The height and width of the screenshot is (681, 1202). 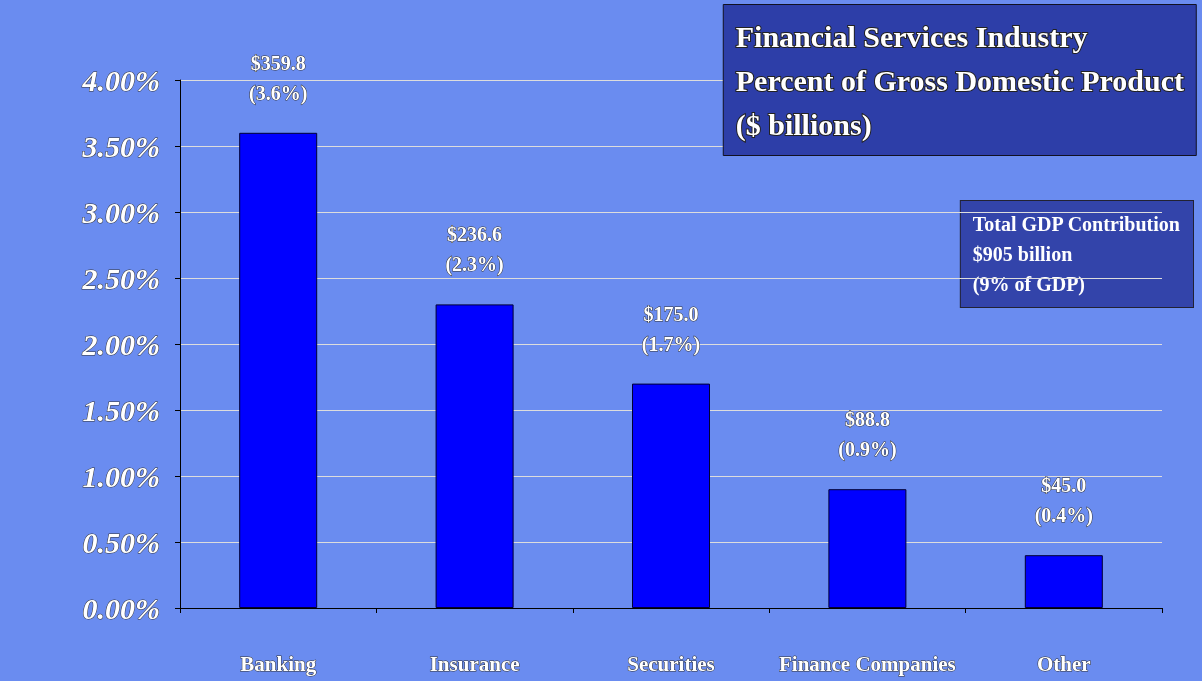 I want to click on data-label: $88.8 (0.9%), so click(x=867, y=435).